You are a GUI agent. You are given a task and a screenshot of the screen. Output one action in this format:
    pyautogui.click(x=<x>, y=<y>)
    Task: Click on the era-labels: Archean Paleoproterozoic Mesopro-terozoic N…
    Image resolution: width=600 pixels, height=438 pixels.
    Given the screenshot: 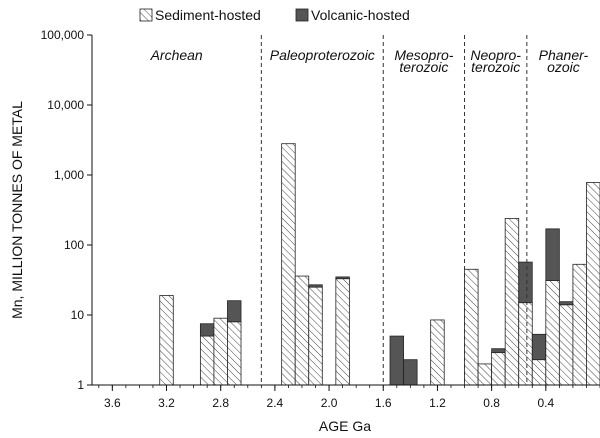 What is the action you would take?
    pyautogui.click(x=369, y=61)
    